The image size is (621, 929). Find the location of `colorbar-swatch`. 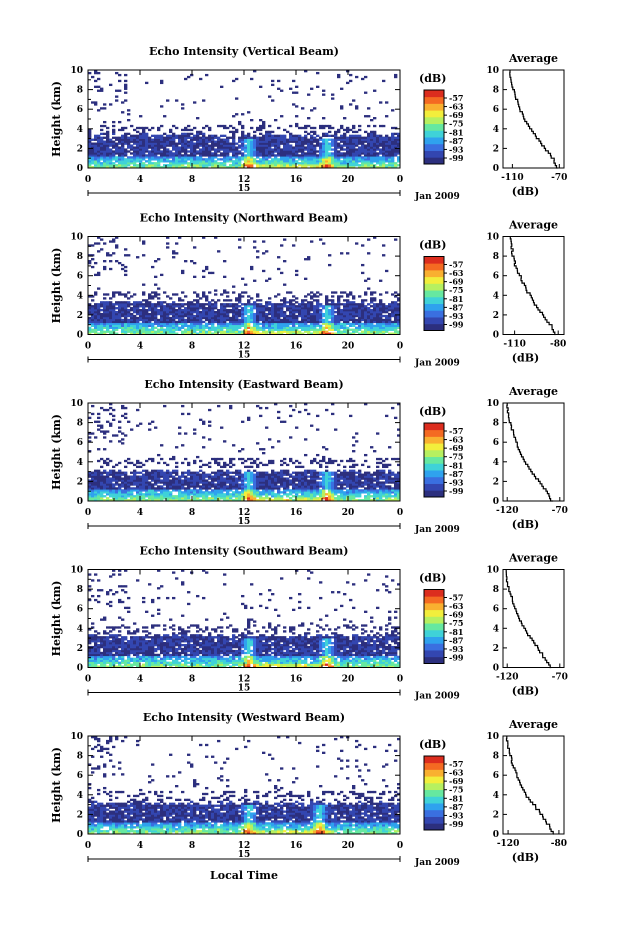

colorbar-swatch is located at coordinates (434, 307).